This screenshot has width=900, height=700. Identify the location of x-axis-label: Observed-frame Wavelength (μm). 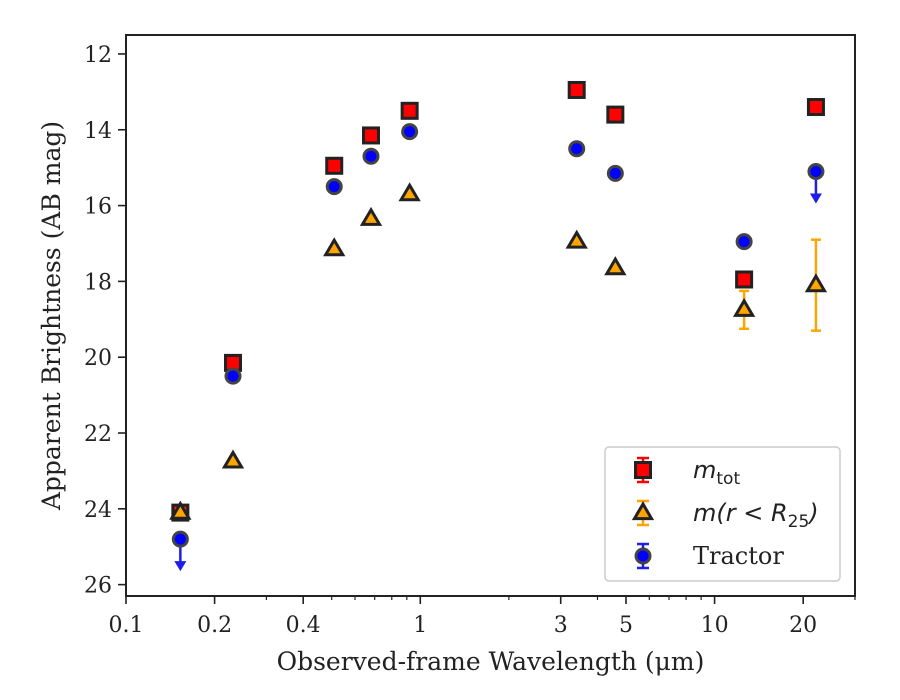
(491, 661).